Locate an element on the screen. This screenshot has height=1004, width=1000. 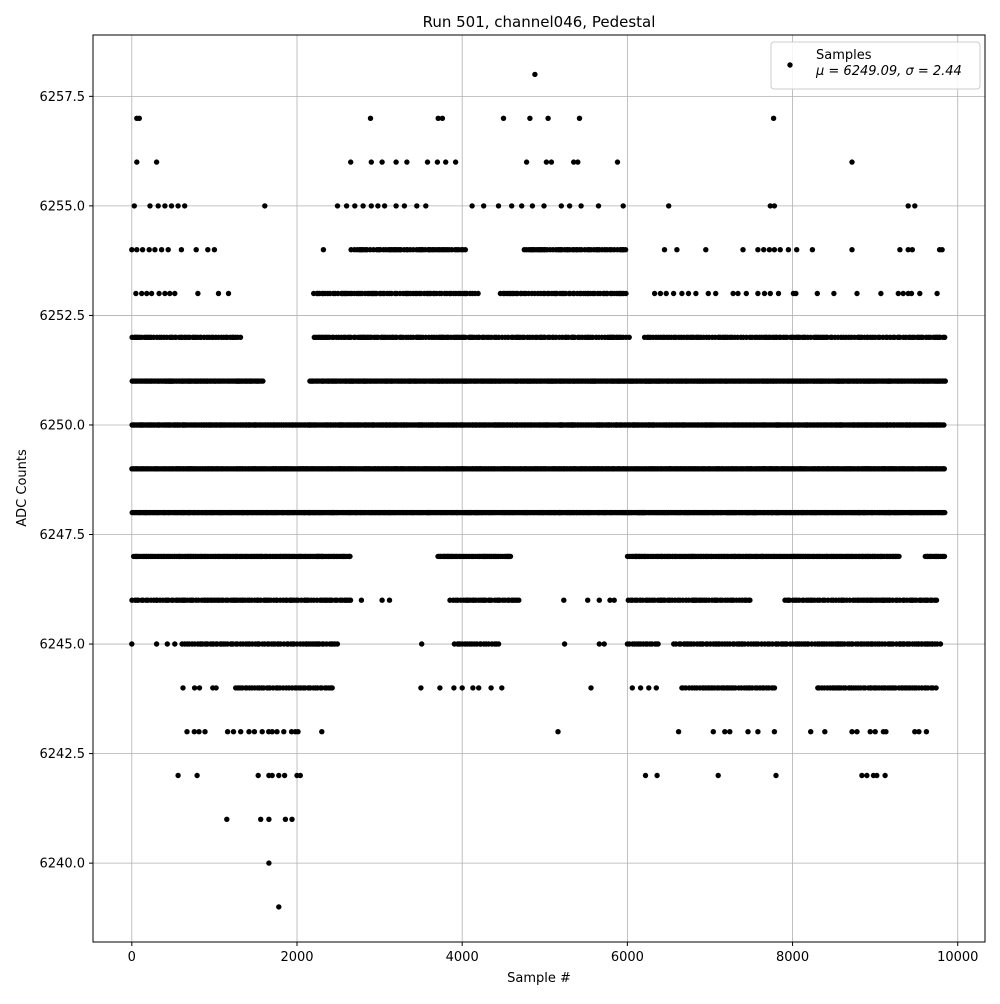
x-tick-label: 6000 is located at coordinates (627, 957).